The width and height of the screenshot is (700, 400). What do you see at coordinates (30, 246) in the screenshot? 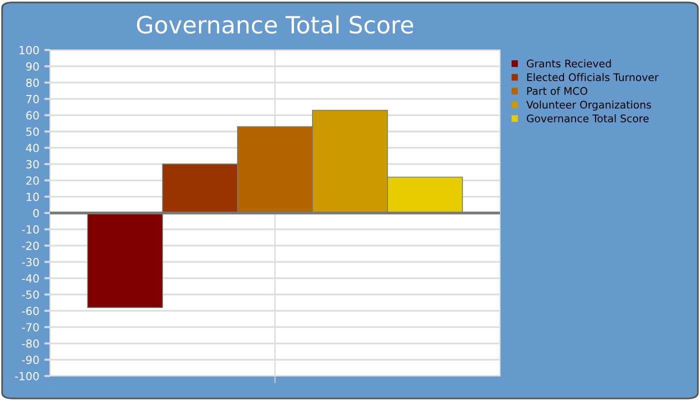
I see `y-tick-label: -20` at bounding box center [30, 246].